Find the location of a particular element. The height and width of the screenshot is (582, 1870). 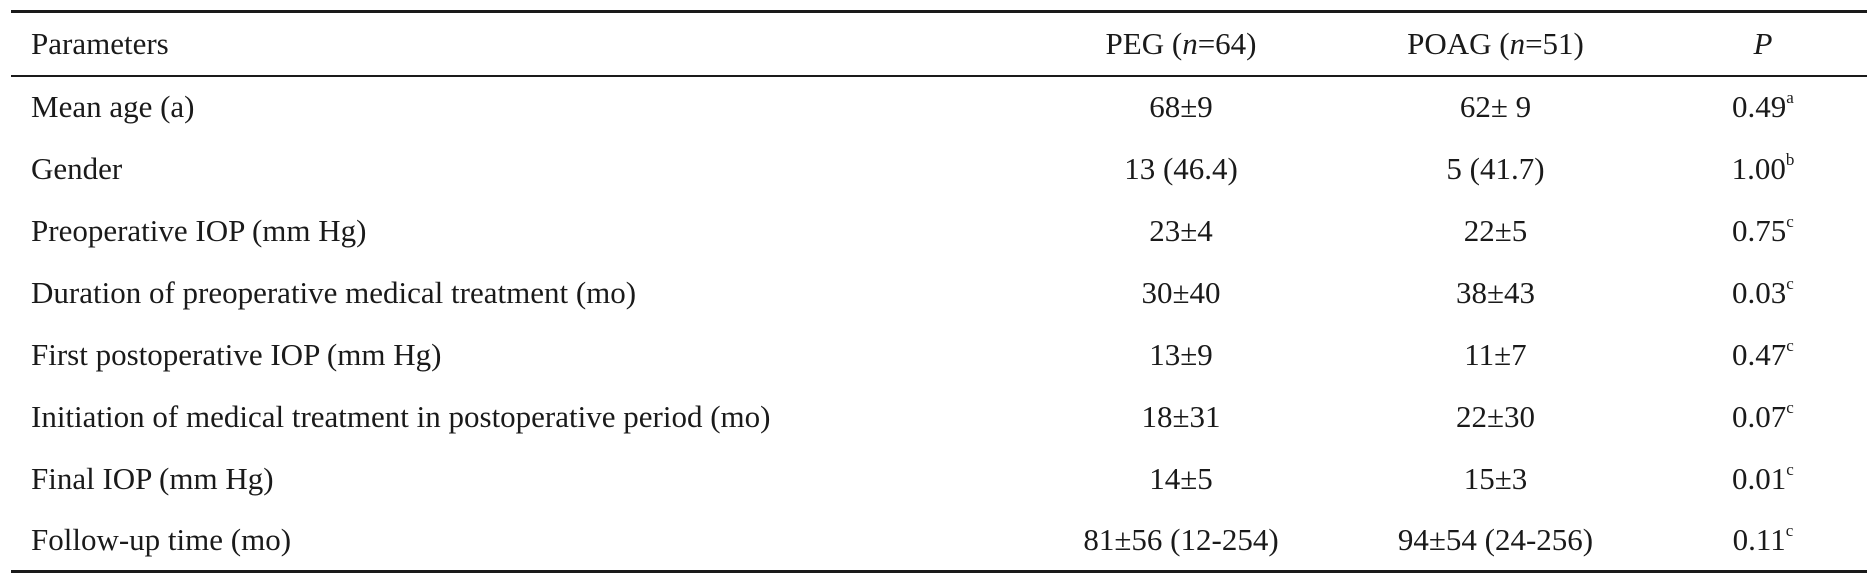

p-footnote-marker: b is located at coordinates (1790, 159).